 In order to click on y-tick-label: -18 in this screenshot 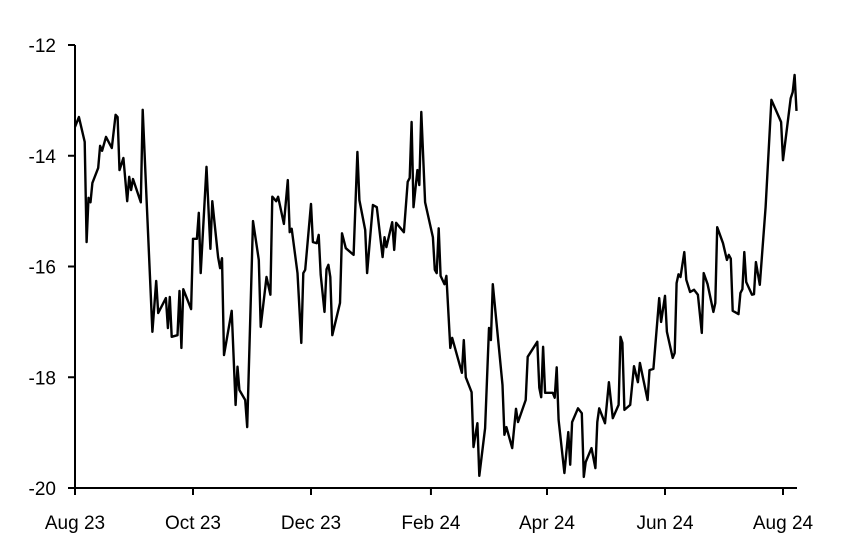, I will do `click(42, 378)`.